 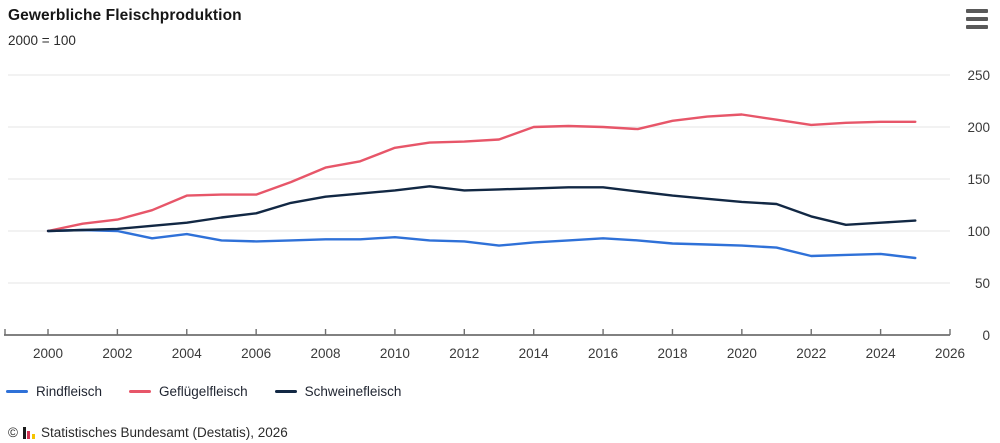 I want to click on x-axis-label: 2020, so click(x=742, y=353).